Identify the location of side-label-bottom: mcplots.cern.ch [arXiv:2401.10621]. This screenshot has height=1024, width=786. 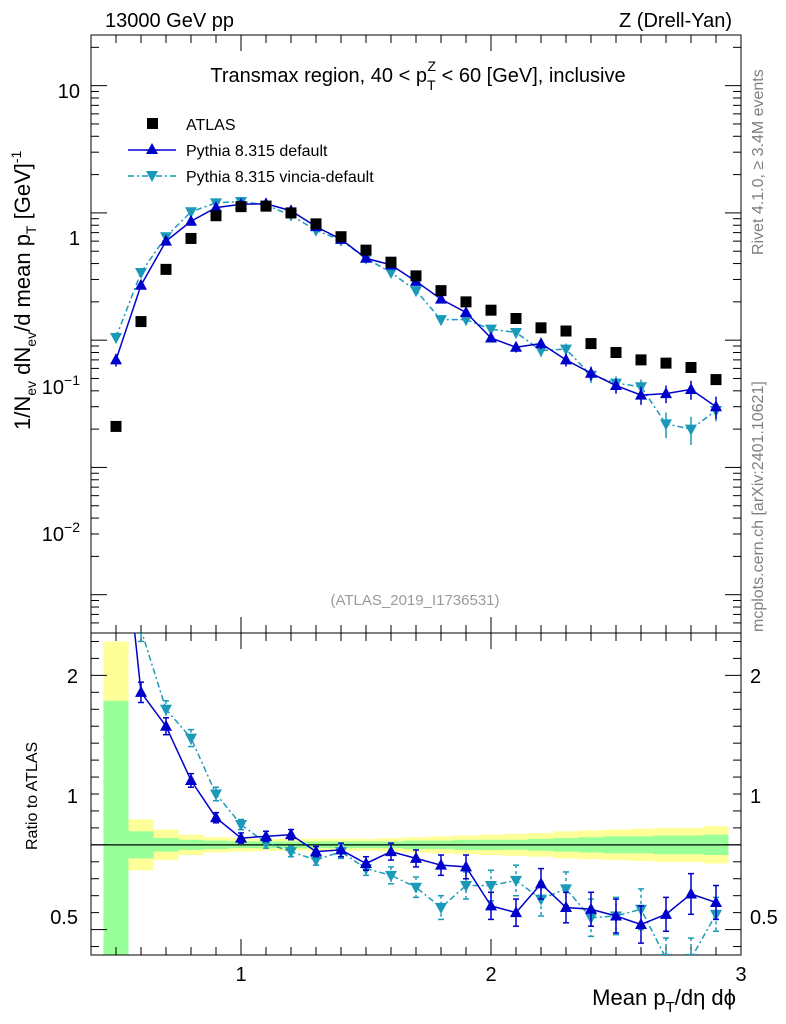
(758, 506).